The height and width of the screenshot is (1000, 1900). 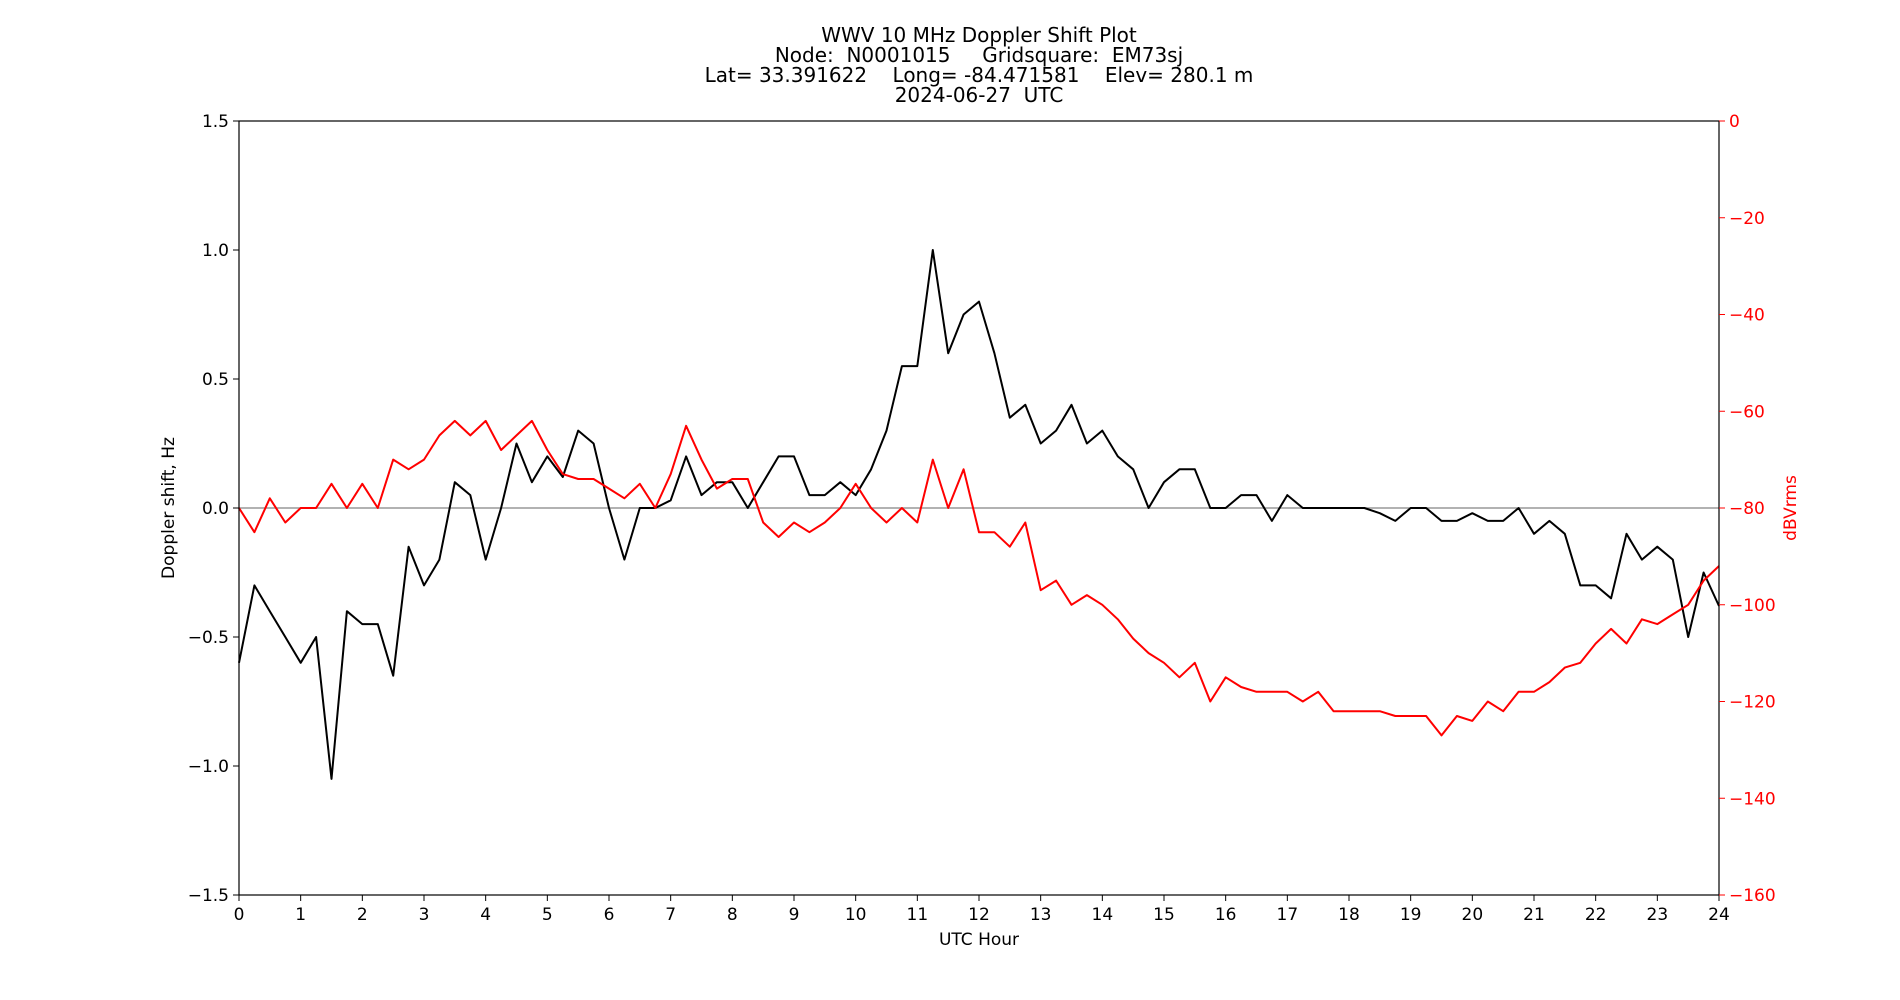 What do you see at coordinates (1747, 509) in the screenshot?
I see `y2-tick-label: −80` at bounding box center [1747, 509].